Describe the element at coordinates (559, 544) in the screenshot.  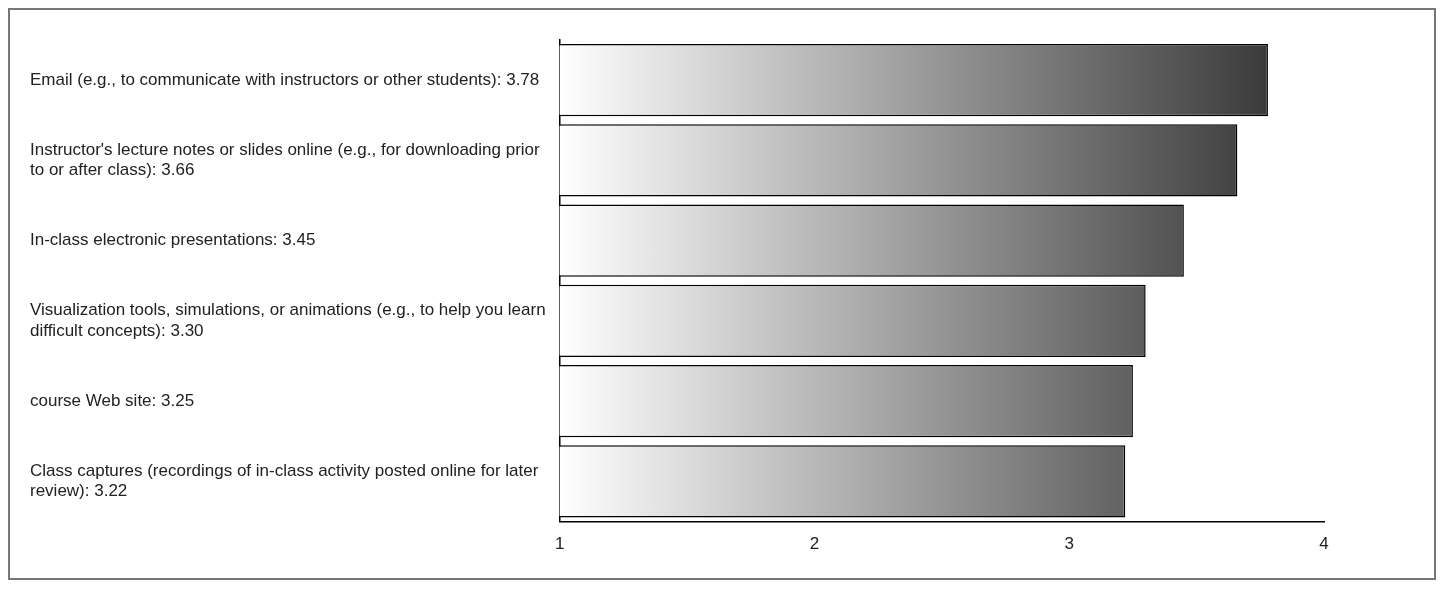
I see `x-tick-label: 1` at that location.